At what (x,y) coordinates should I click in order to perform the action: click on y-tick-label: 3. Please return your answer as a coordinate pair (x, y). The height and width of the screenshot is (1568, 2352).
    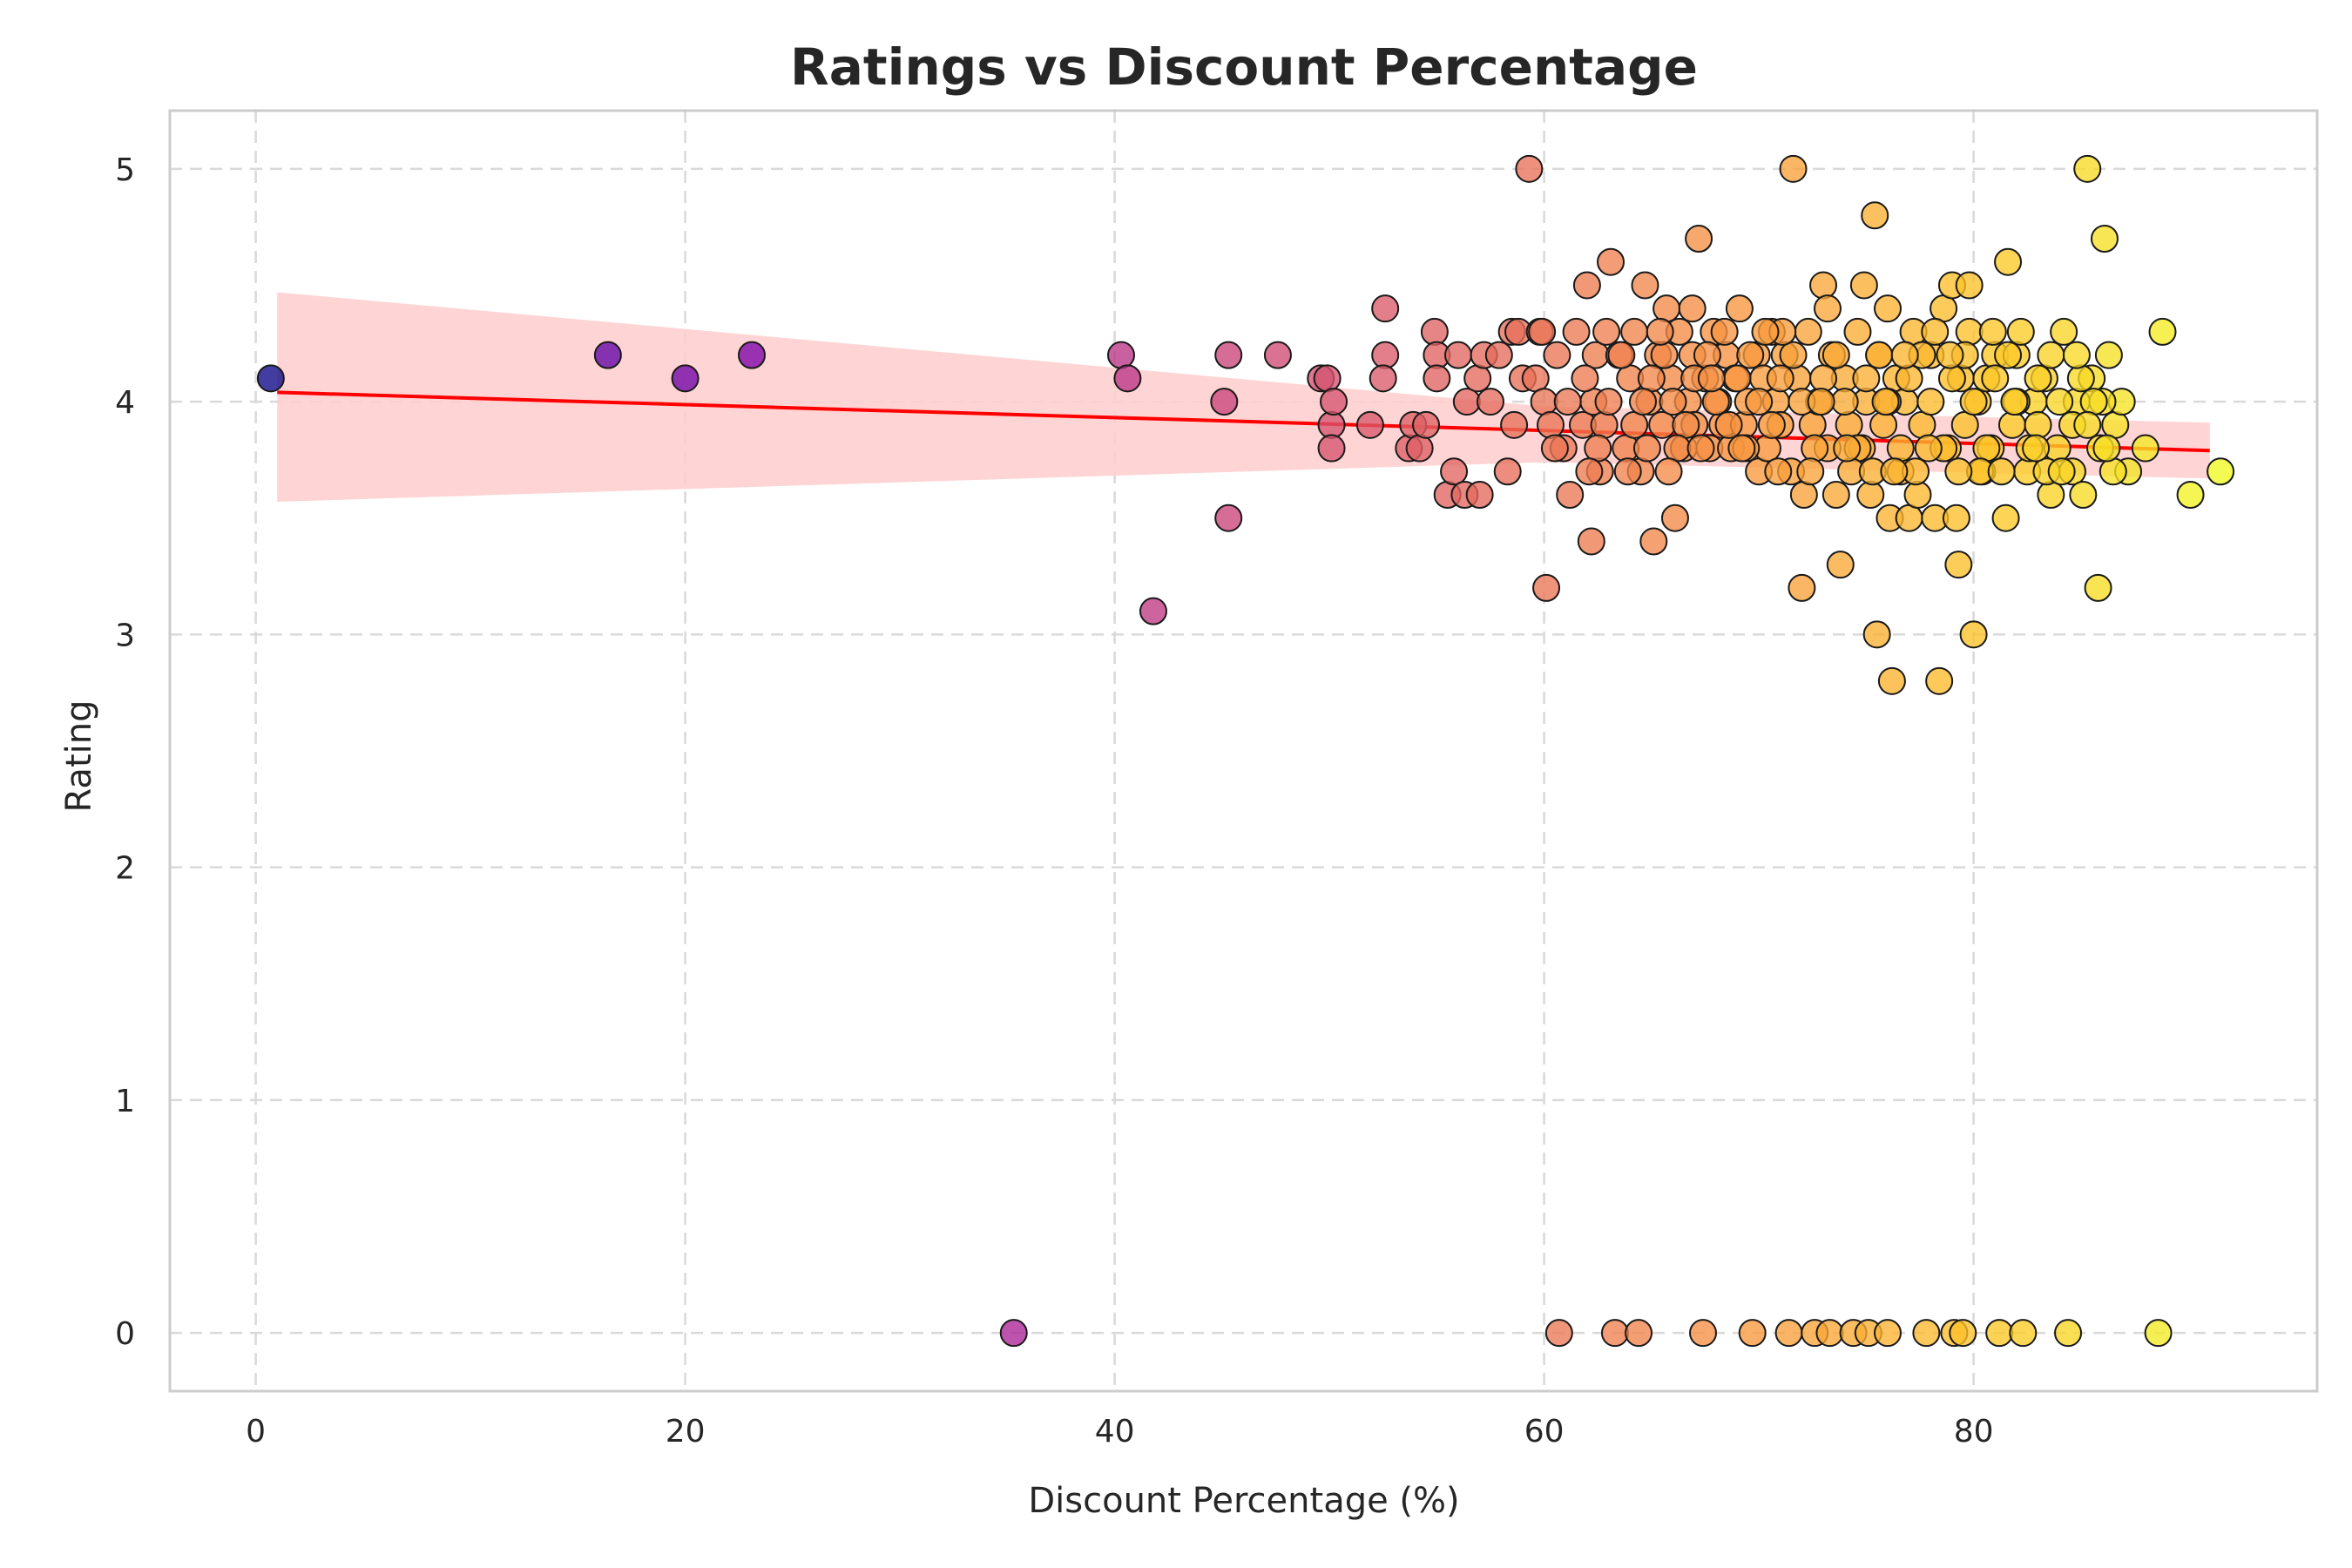
    Looking at the image, I should click on (125, 635).